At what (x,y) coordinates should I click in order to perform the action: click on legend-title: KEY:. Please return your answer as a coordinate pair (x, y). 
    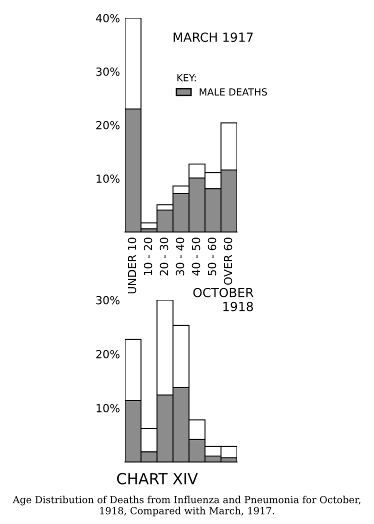
    Looking at the image, I should click on (186, 78).